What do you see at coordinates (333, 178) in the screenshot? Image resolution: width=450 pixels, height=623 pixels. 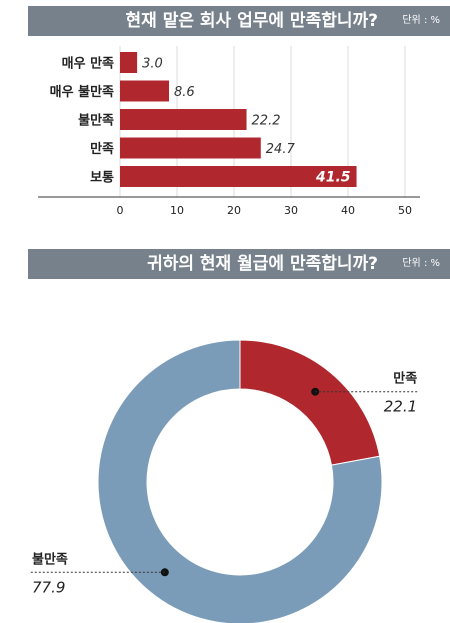 I see `value-label: 41.5` at bounding box center [333, 178].